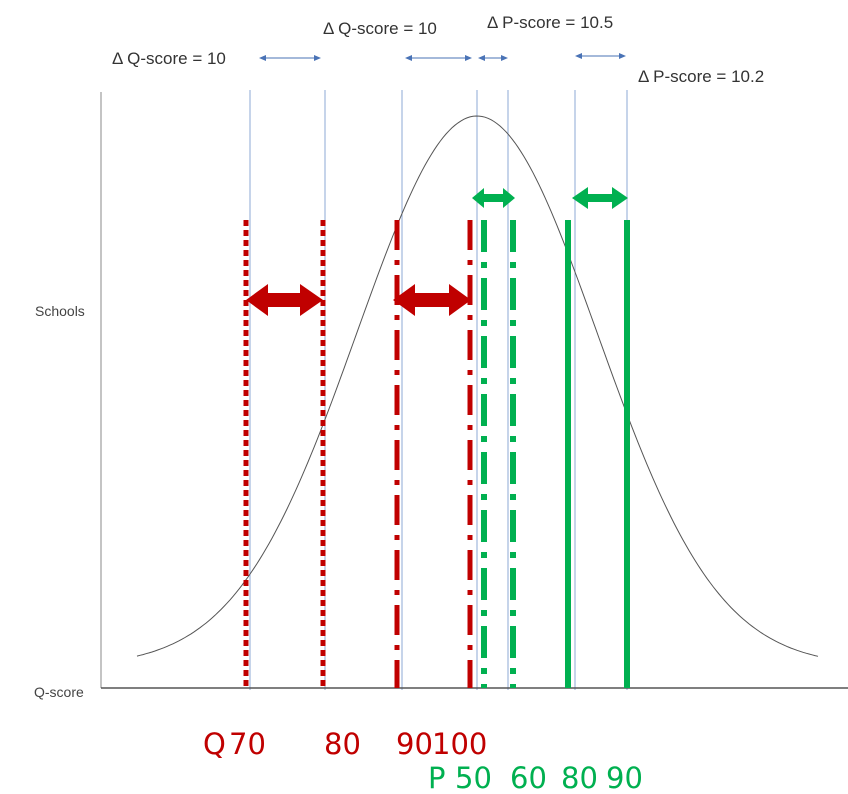 This screenshot has width=848, height=794. Describe the element at coordinates (493, 198) in the screenshot. I see `p50-60-double-arrow` at that location.